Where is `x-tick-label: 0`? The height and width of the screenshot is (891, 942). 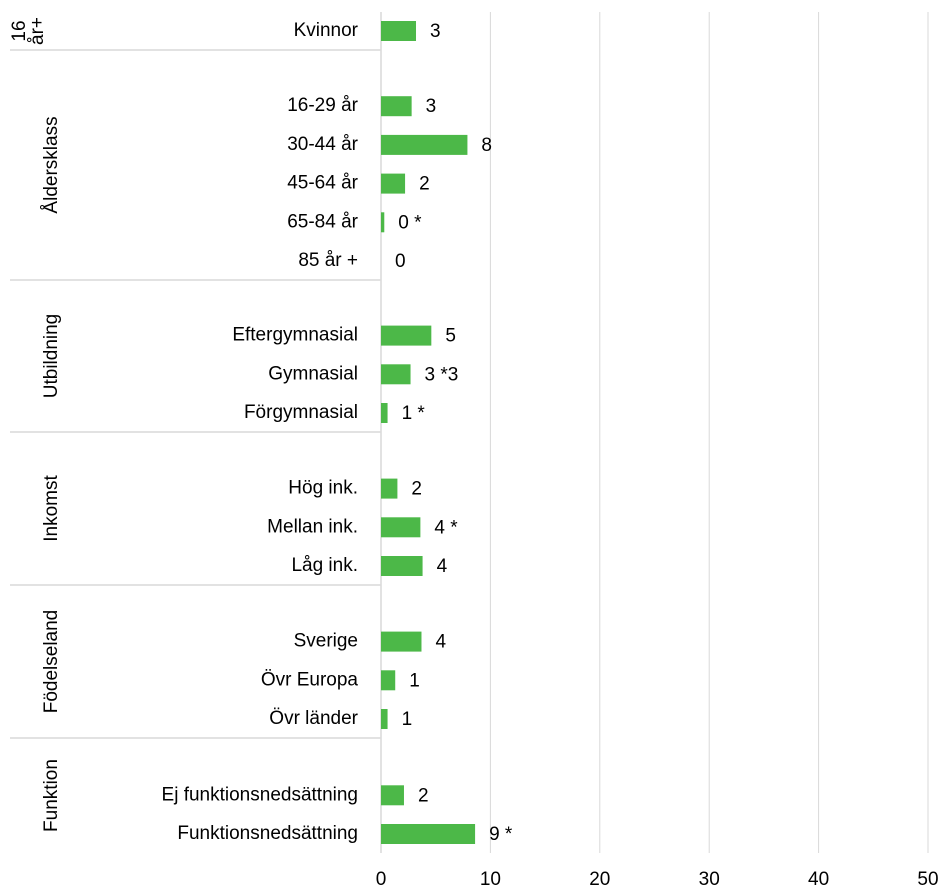
x-tick-label: 0 is located at coordinates (381, 879).